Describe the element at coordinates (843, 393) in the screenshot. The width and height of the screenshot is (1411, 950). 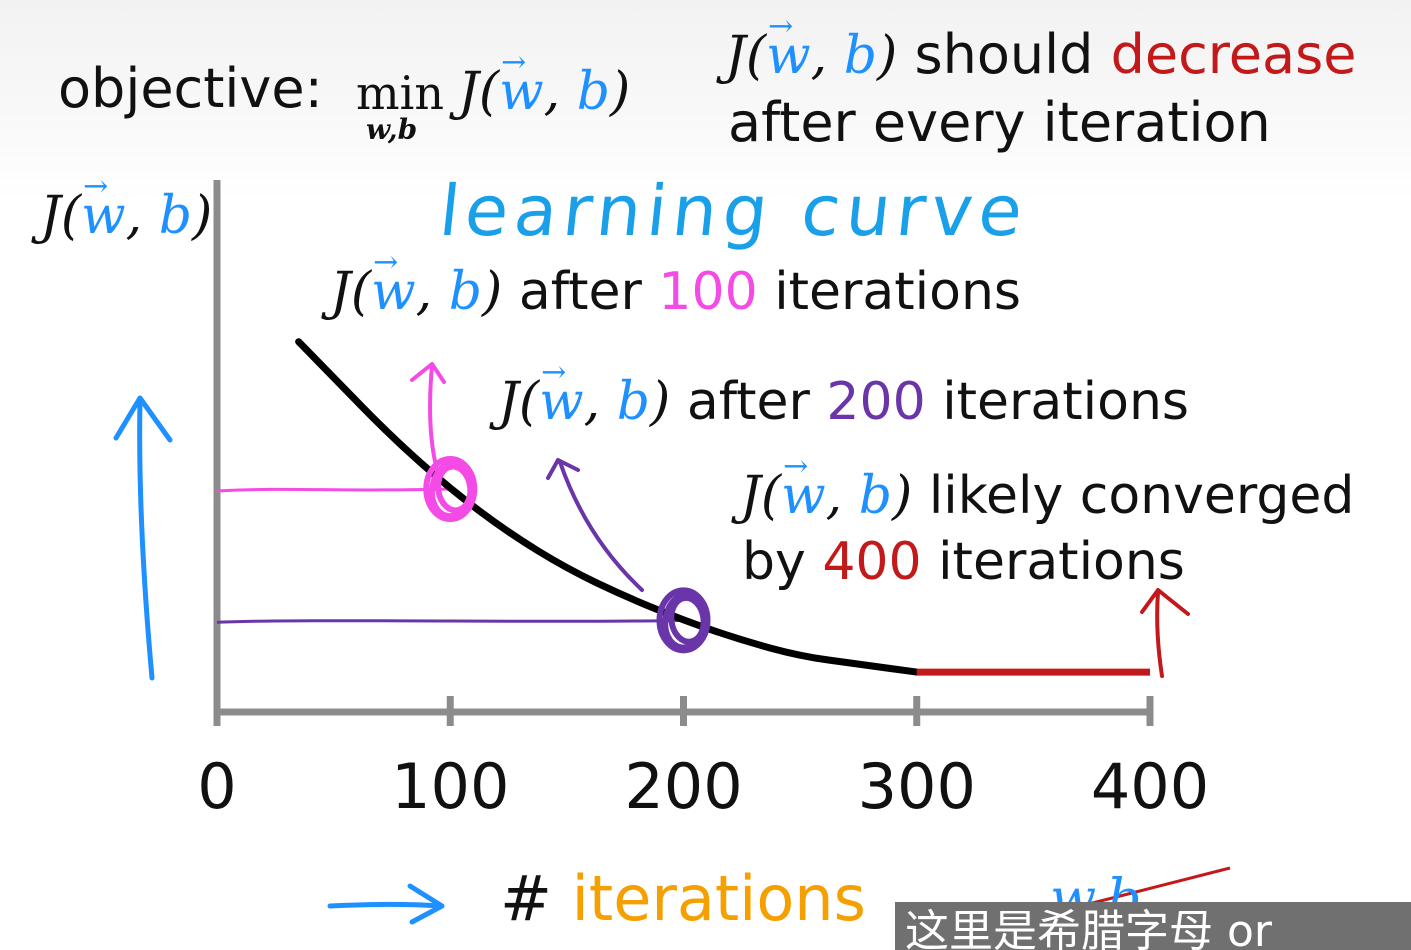
I see `annotation-200: J(→ w, b) after 200 iterations` at that location.